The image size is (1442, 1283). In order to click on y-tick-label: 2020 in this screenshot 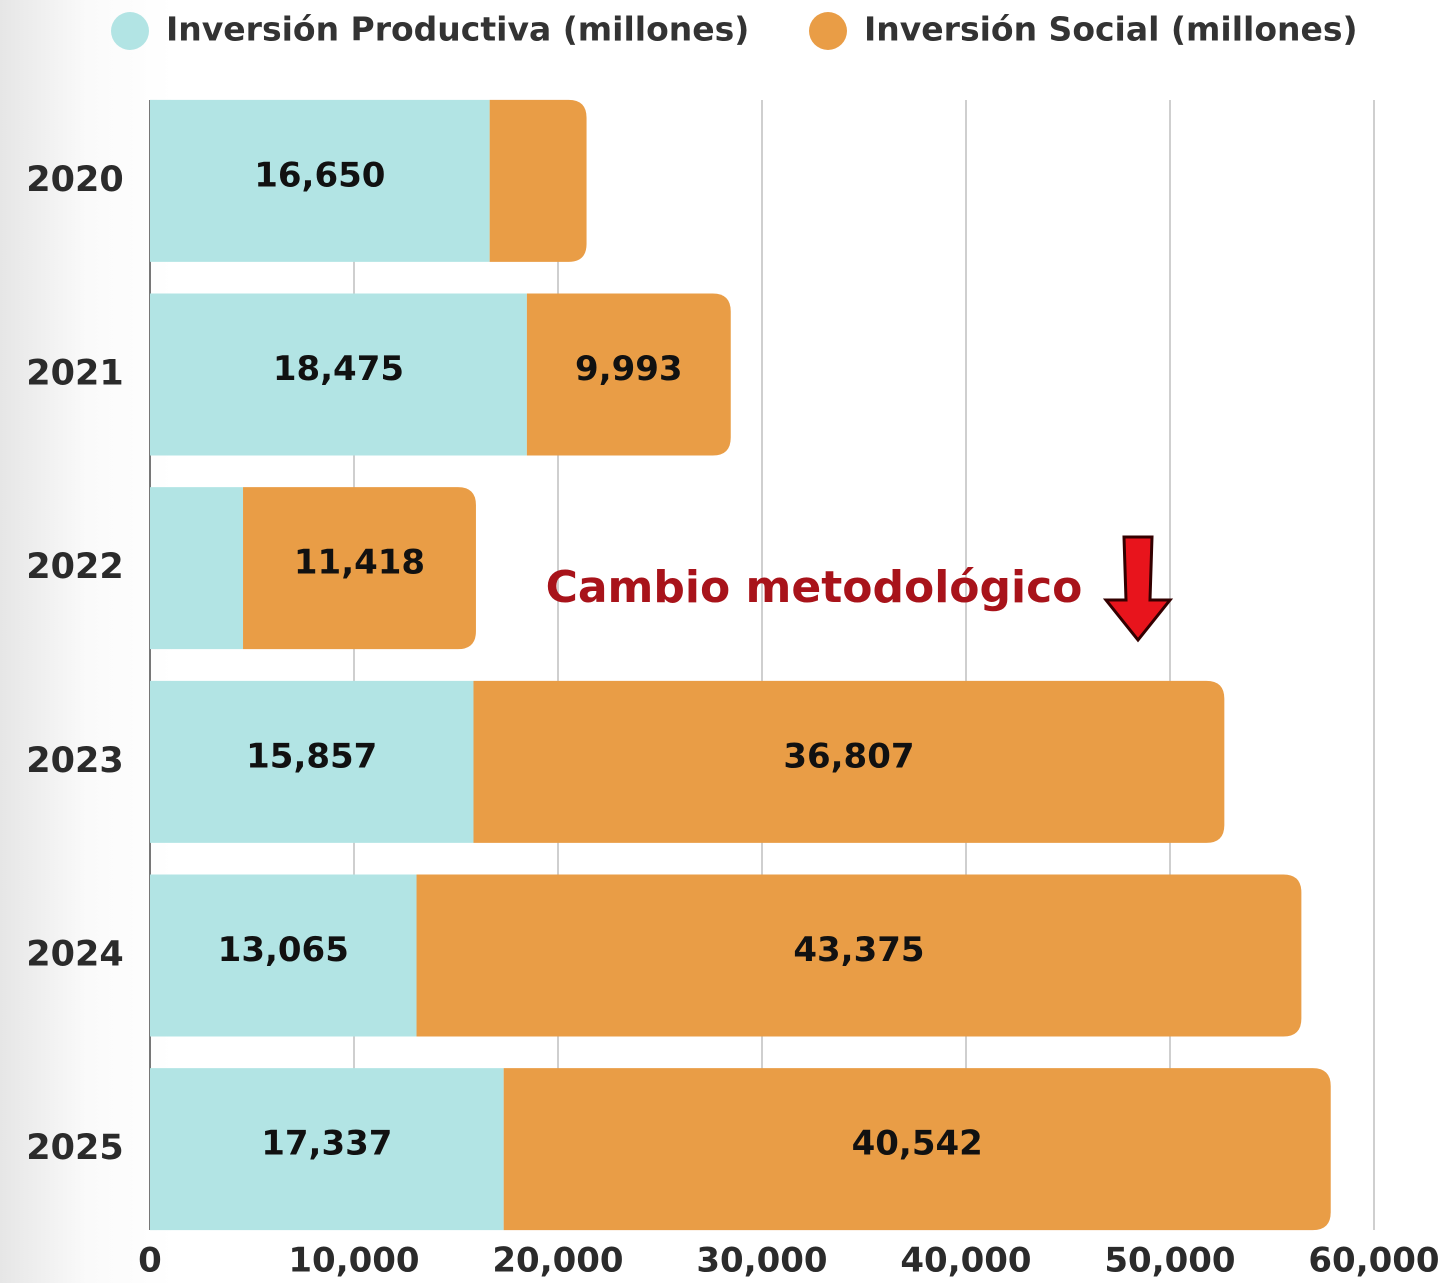, I will do `click(74, 180)`.